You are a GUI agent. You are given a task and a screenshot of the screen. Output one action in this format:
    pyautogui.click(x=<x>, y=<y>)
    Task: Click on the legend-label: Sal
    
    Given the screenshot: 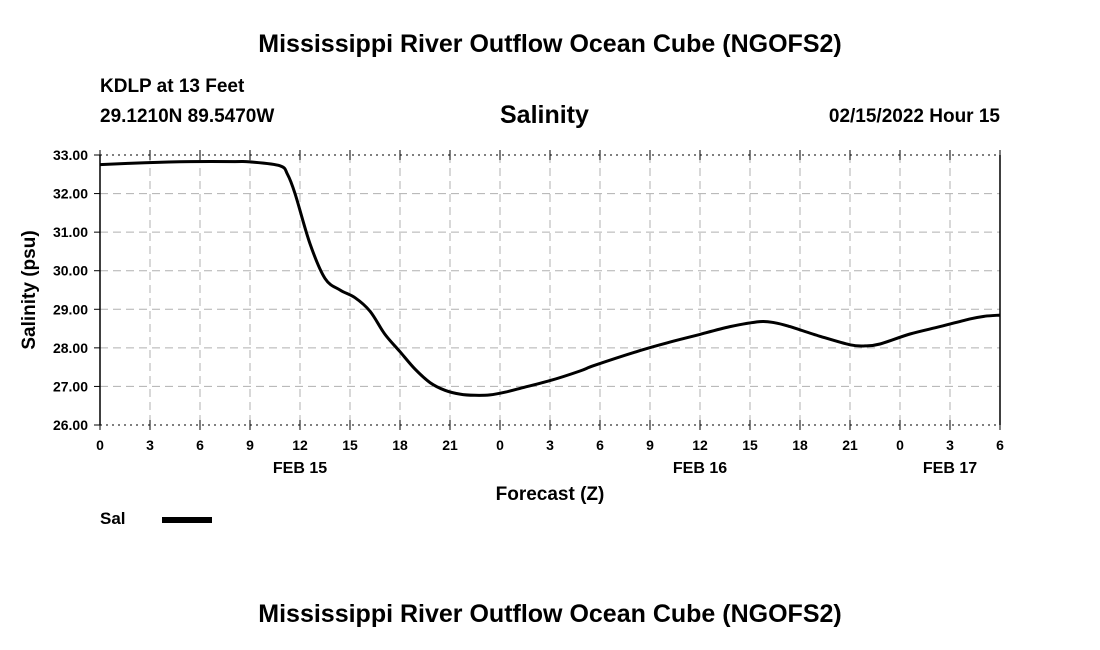 What is the action you would take?
    pyautogui.click(x=113, y=518)
    